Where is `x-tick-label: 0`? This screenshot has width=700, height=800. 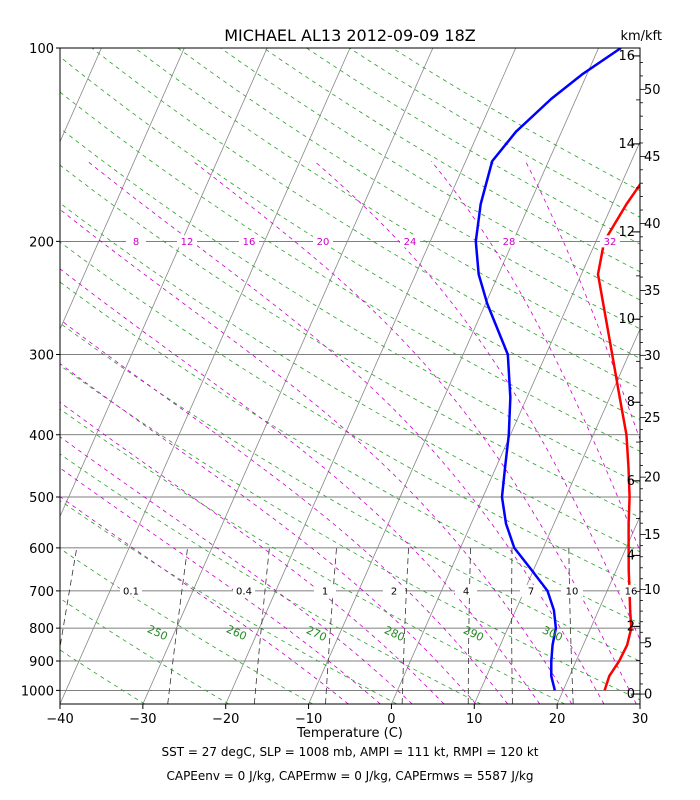
x-tick-label: 0 is located at coordinates (391, 719).